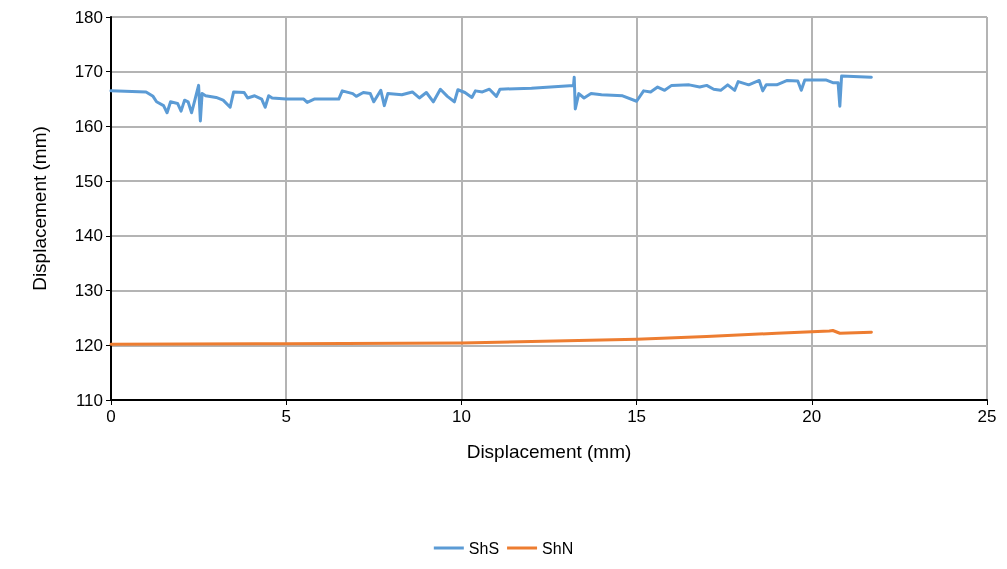  Describe the element at coordinates (88, 291) in the screenshot. I see `y-tick-label: 130` at that location.